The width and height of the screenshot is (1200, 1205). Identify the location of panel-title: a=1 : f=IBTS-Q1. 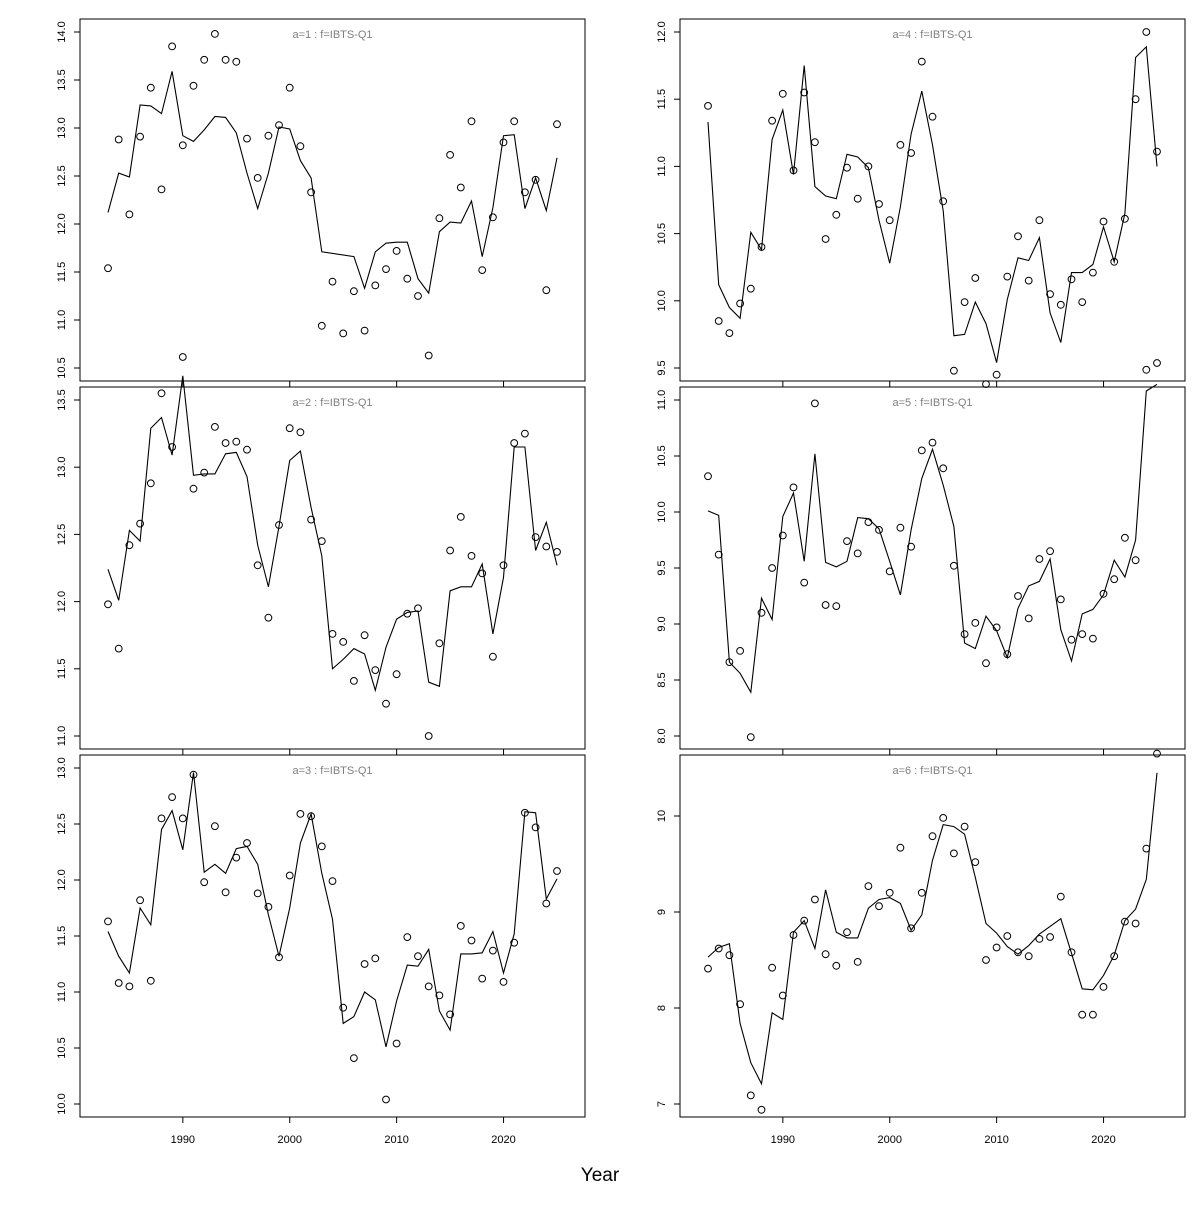
(332, 35).